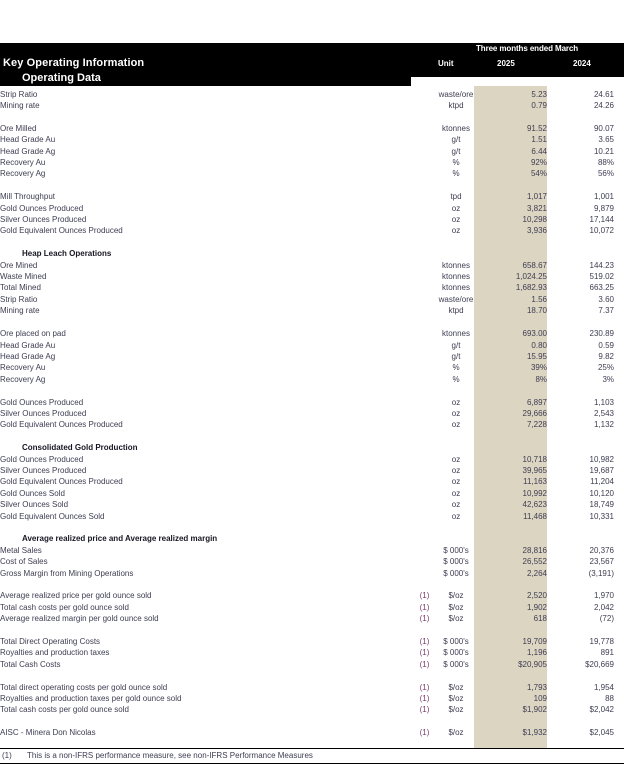 This screenshot has width=624, height=764. I want to click on row-unit: $/oz, so click(456, 607).